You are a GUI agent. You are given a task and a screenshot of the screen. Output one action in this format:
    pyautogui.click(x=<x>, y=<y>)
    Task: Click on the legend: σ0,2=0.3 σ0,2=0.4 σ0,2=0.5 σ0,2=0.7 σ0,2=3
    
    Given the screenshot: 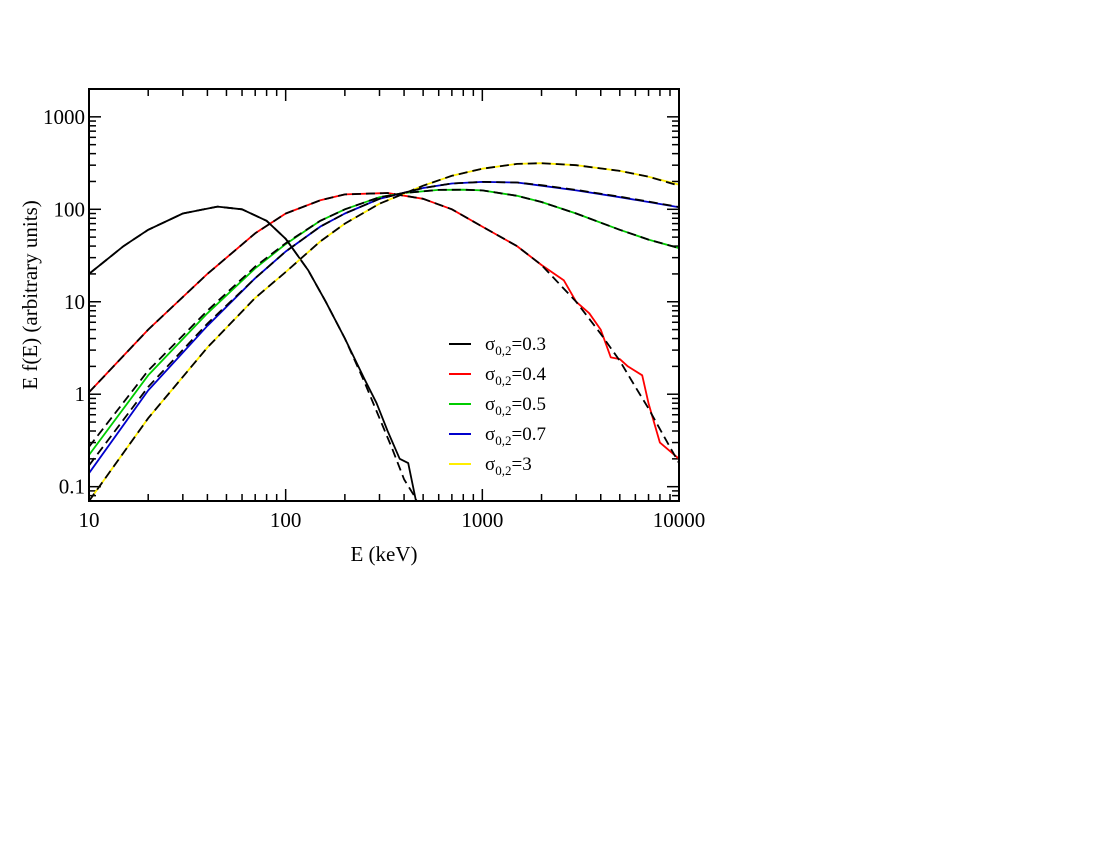 What is the action you would take?
    pyautogui.click(x=497, y=406)
    